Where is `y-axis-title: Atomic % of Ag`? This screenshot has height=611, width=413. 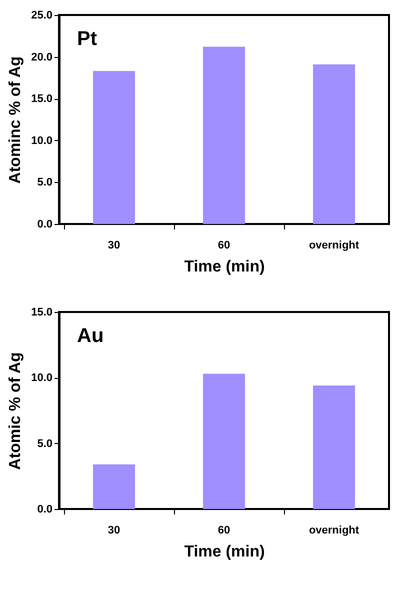 y-axis-title: Atomic % of Ag is located at coordinates (15, 411).